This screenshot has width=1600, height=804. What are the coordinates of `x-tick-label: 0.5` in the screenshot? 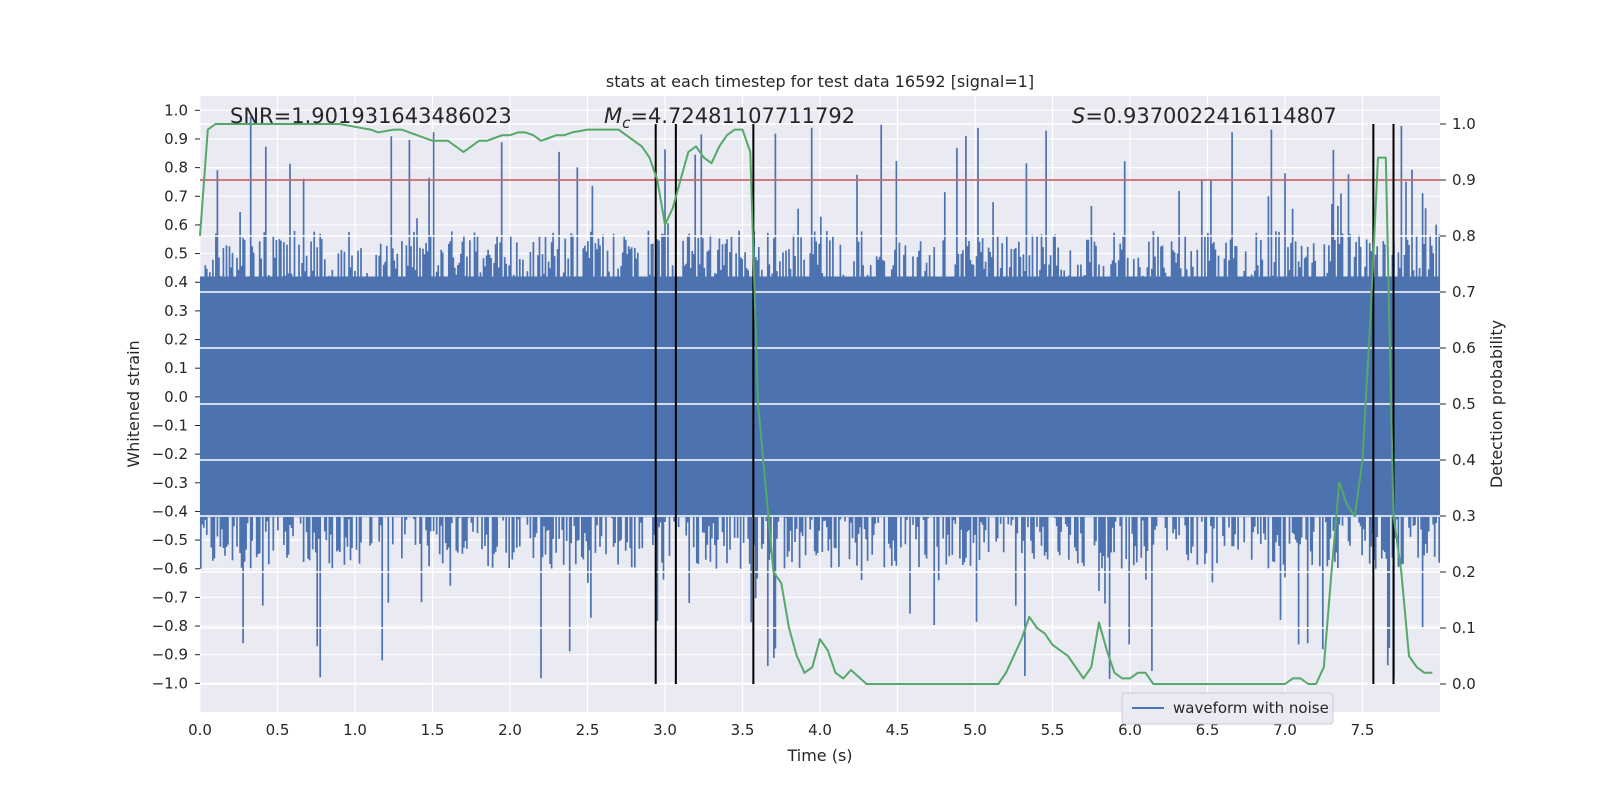 It's located at (278, 730).